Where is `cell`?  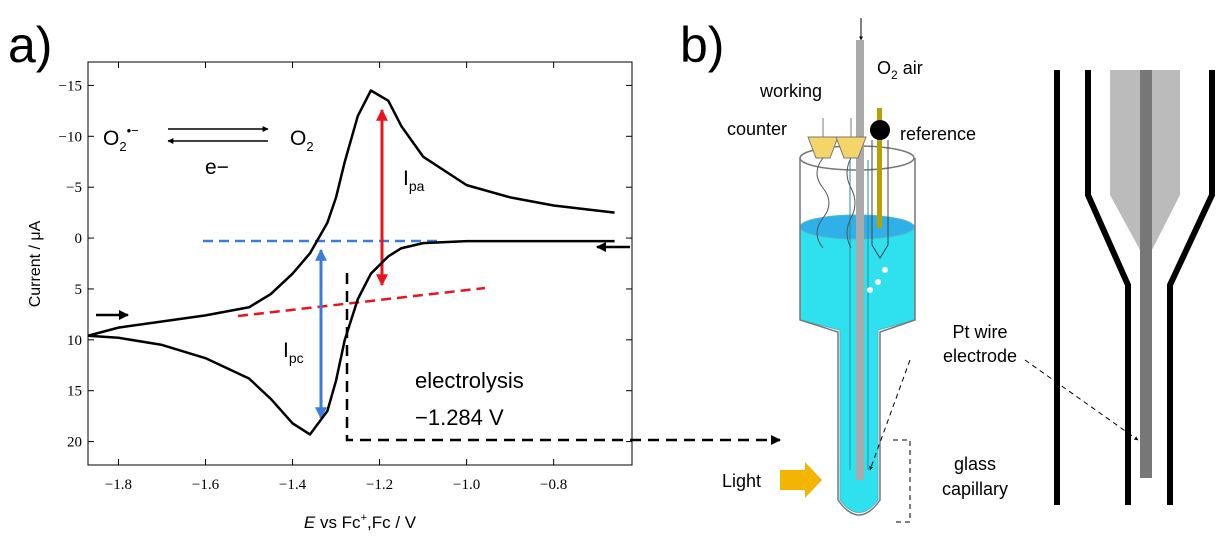
cell is located at coordinates (848, 270).